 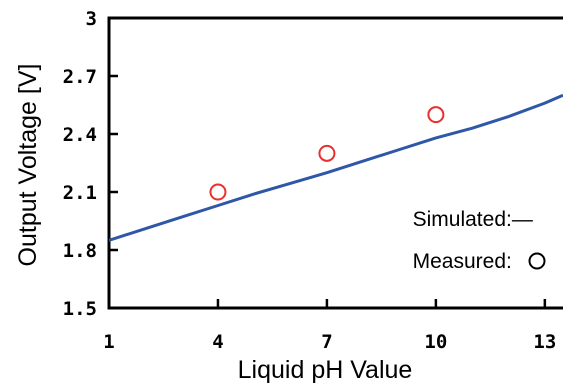 What do you see at coordinates (108, 342) in the screenshot?
I see `x-tick-label: 1` at bounding box center [108, 342].